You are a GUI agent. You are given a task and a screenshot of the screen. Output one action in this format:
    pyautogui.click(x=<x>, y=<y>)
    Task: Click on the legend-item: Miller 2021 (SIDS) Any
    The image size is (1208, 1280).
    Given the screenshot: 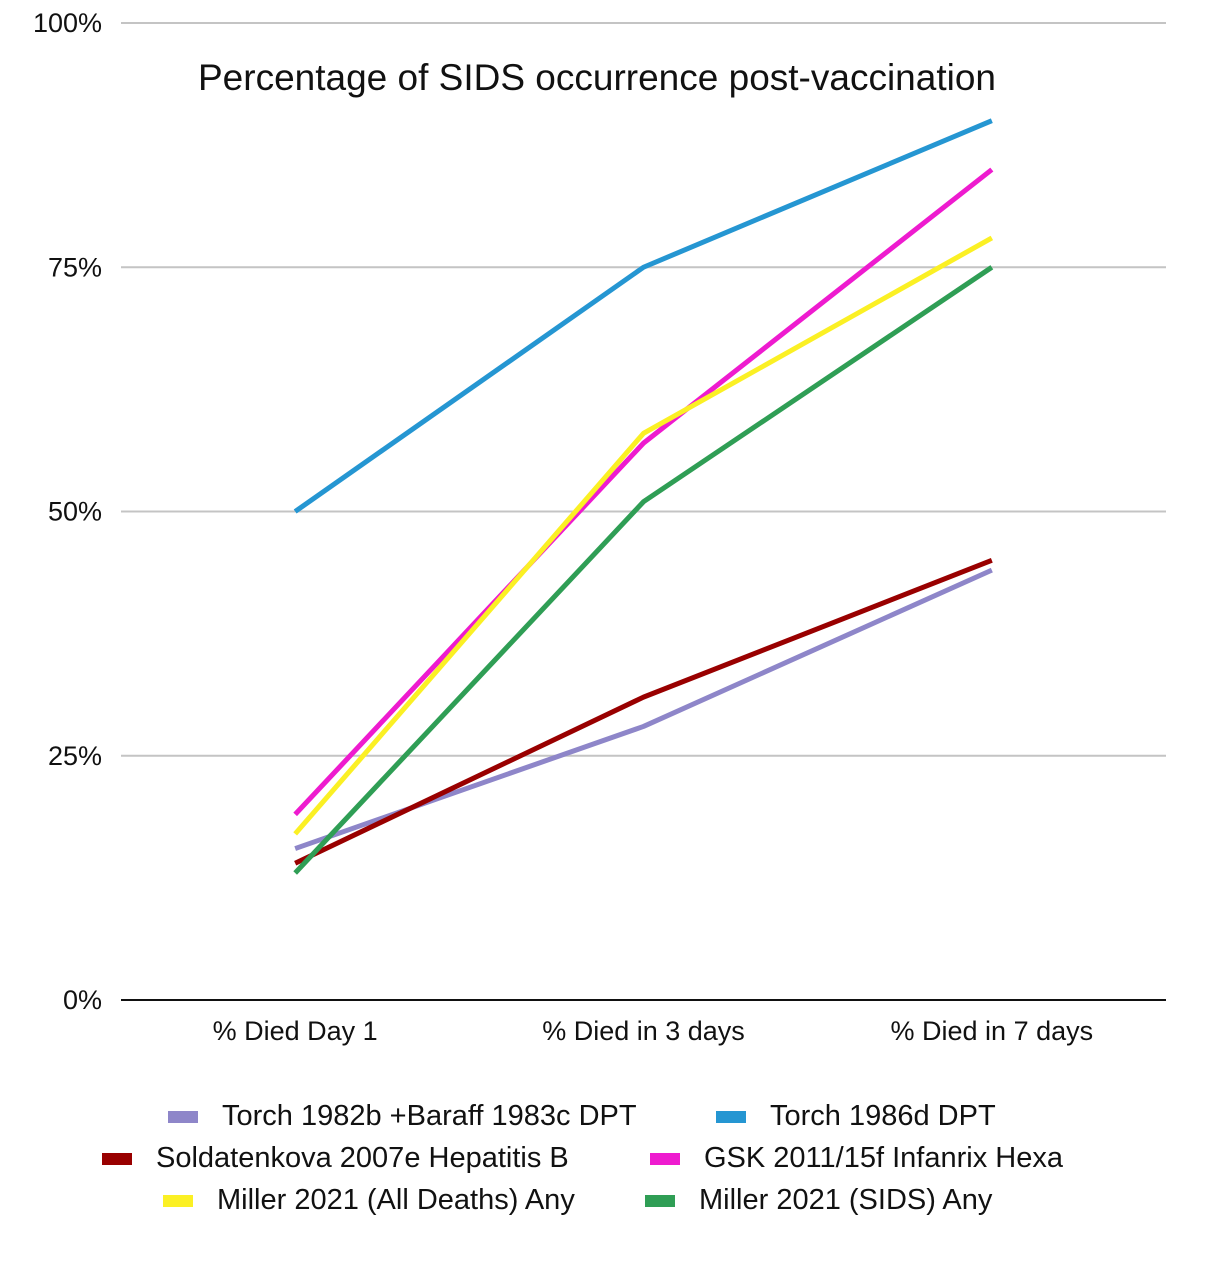 What is the action you would take?
    pyautogui.click(x=818, y=1200)
    